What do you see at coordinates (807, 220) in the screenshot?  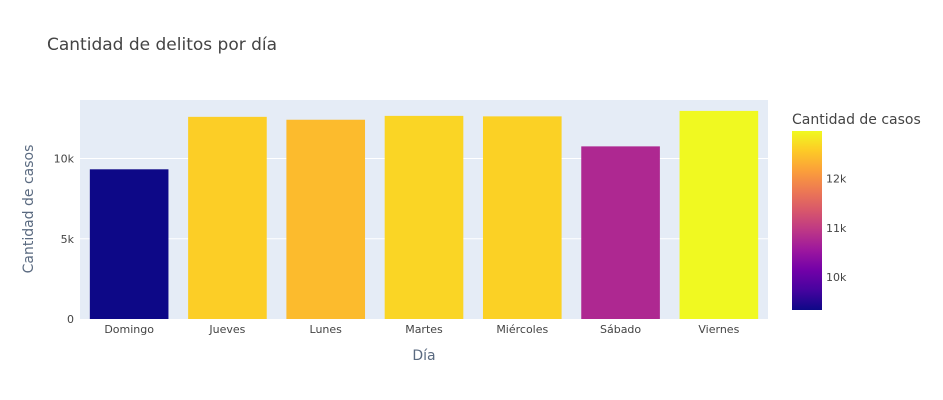 I see `colorbar` at bounding box center [807, 220].